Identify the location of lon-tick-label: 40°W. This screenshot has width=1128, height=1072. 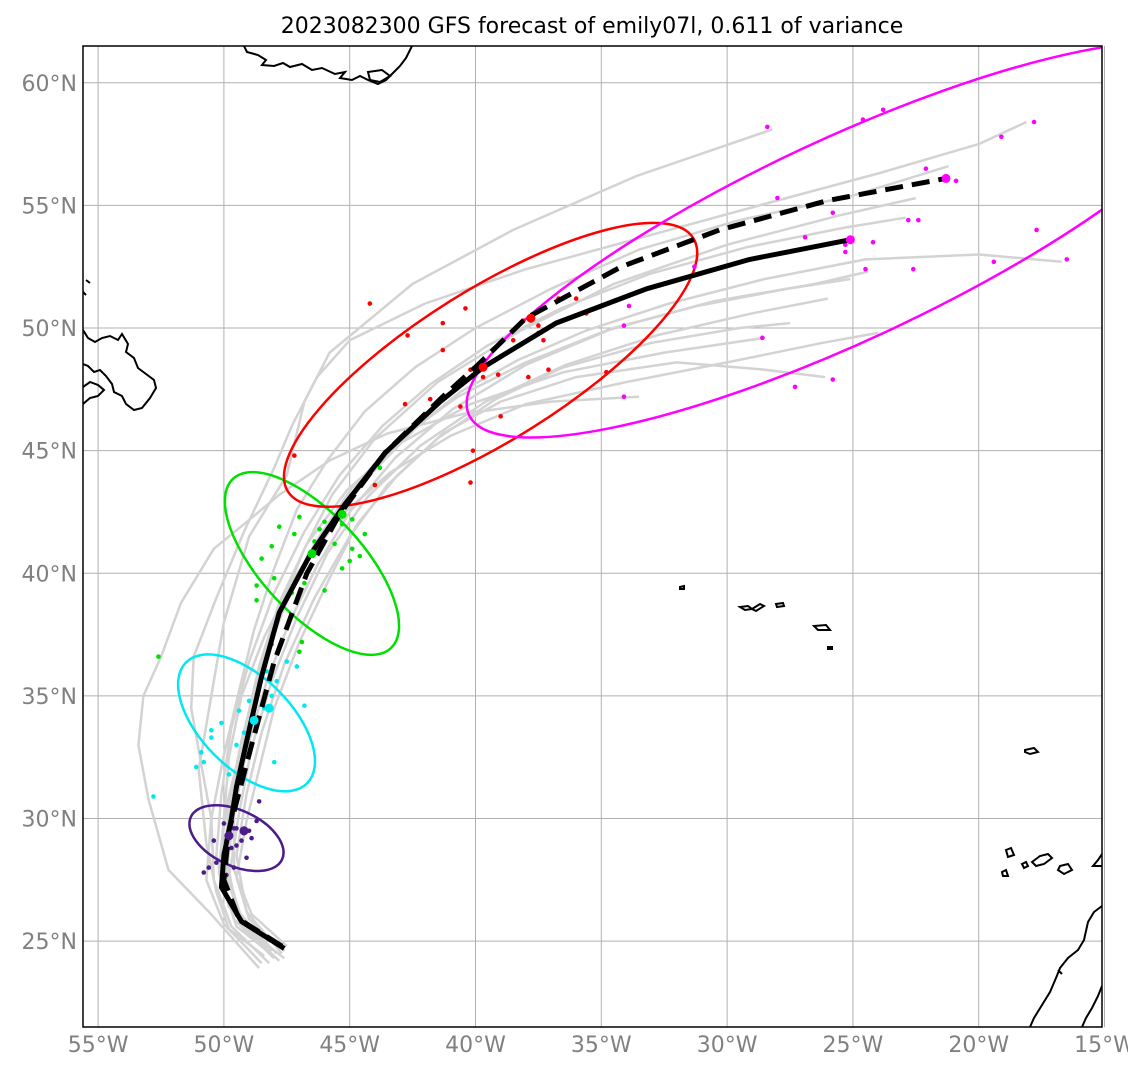
(475, 1045).